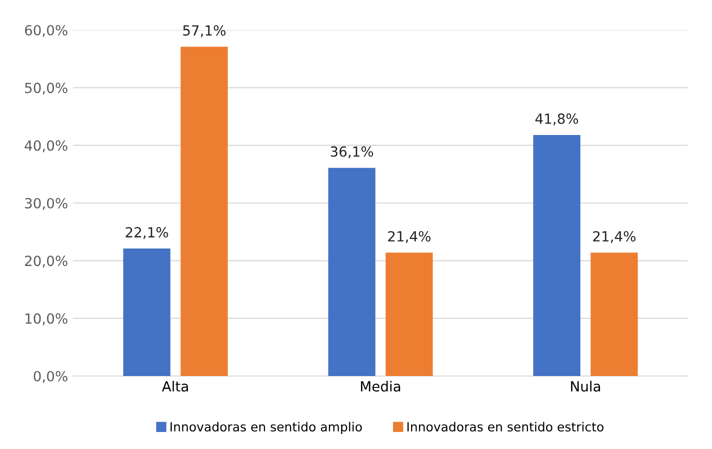  What do you see at coordinates (505, 427) in the screenshot?
I see `legend-label: Innovadoras en sentido estricto` at bounding box center [505, 427].